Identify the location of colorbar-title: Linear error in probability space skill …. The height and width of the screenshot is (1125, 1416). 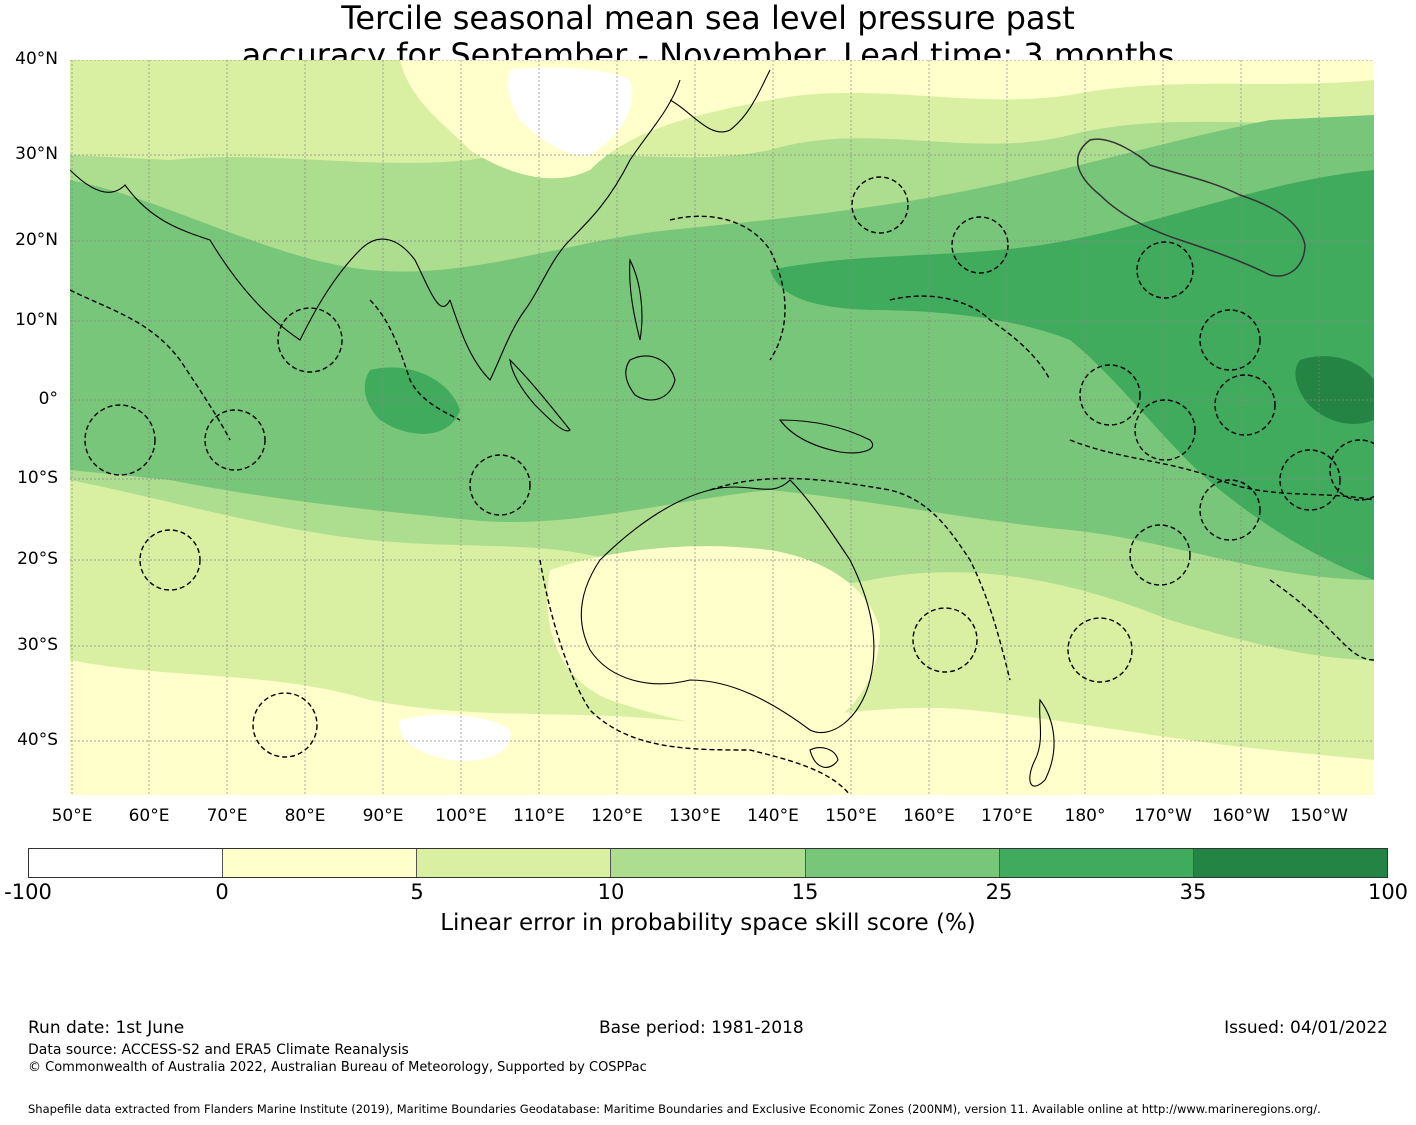
(708, 923).